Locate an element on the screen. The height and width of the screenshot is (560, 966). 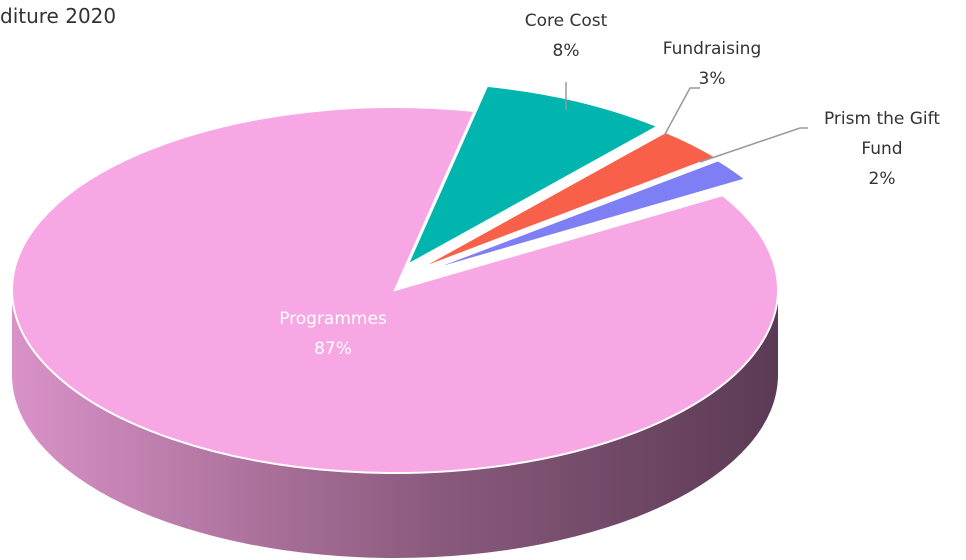
label-value: 2% is located at coordinates (882, 179).